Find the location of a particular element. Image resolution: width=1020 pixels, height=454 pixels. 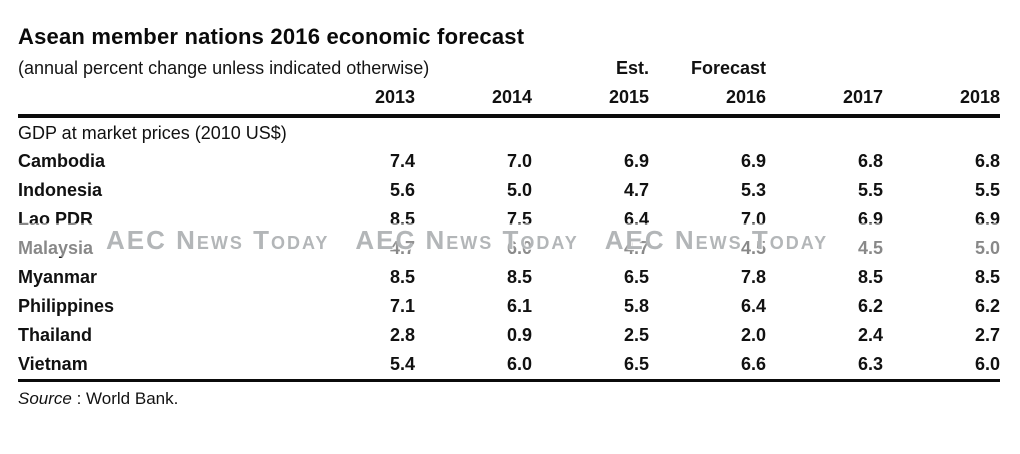

value-cell: 7.5 is located at coordinates (519, 219).